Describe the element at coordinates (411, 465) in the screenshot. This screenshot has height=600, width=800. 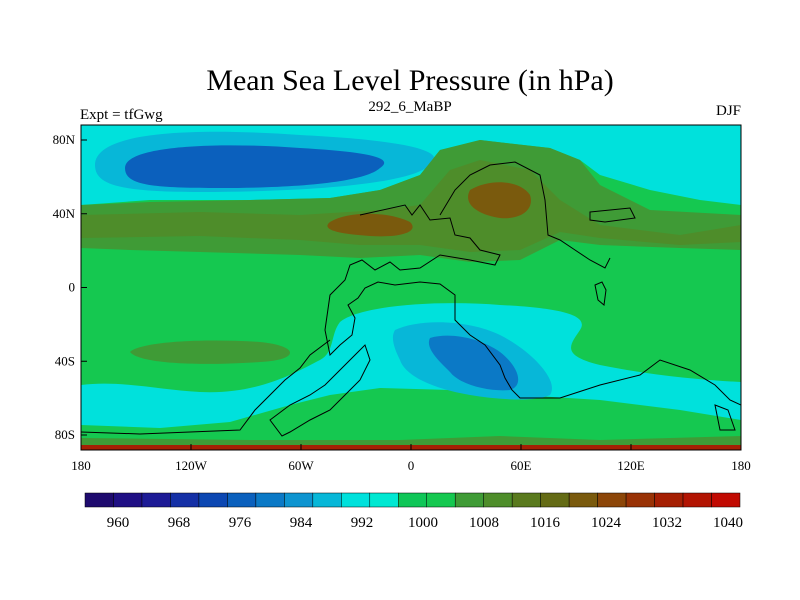
I see `x-tick-label: 0` at that location.